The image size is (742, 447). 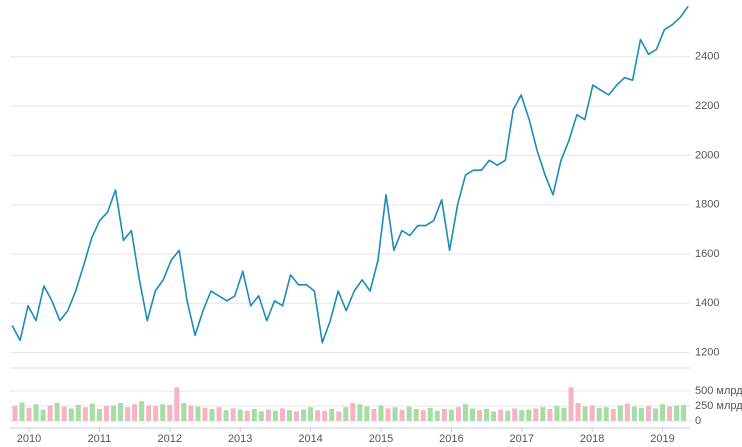 I want to click on x-tick-label: 2012, so click(x=170, y=439).